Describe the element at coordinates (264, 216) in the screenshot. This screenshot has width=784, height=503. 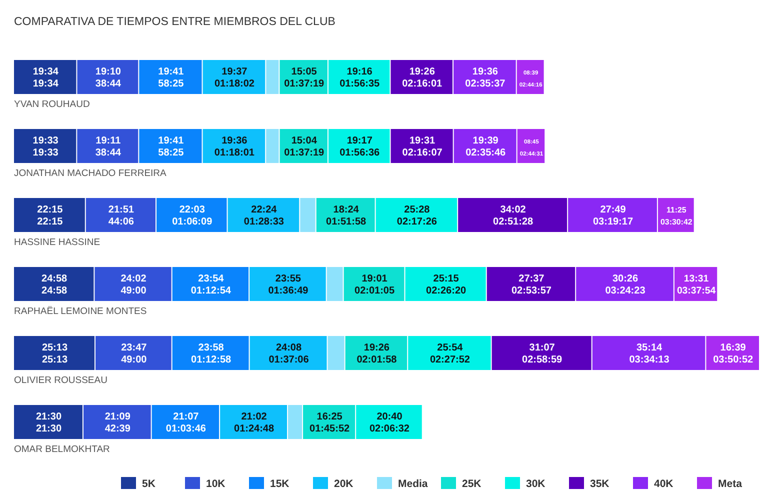
I see `data-label: 22:24 01:28:33` at that location.